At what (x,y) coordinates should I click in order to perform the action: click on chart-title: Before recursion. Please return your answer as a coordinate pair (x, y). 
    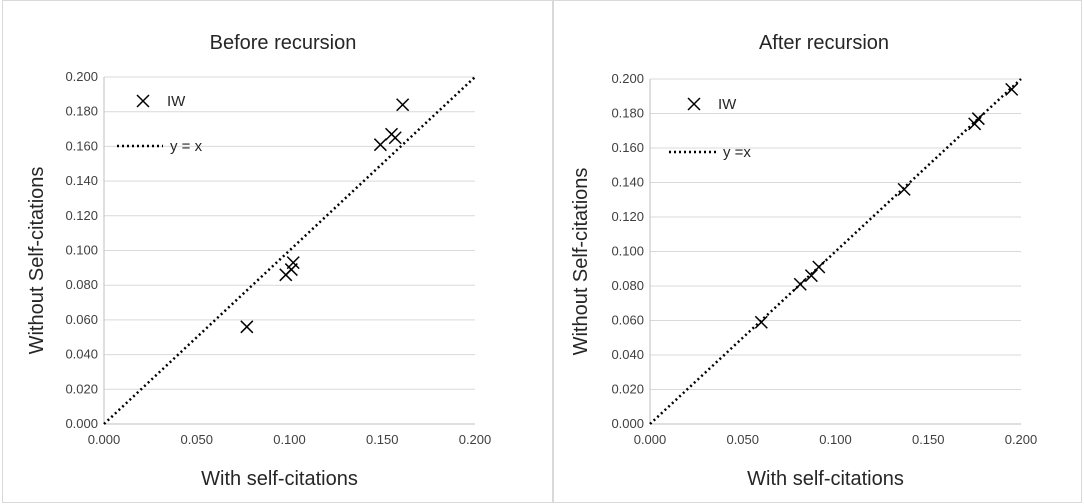
    Looking at the image, I should click on (283, 43).